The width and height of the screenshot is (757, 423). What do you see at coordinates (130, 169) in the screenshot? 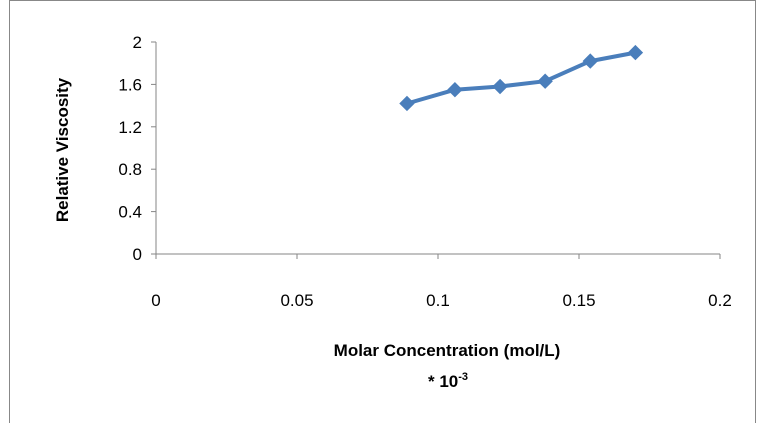
I see `y-tick-label: 0.8` at bounding box center [130, 169].